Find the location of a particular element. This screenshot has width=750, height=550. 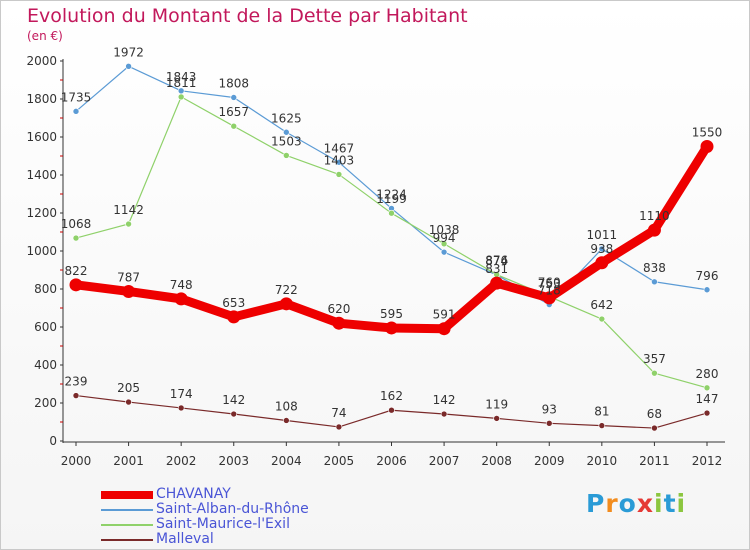

y-tick-label: 800 is located at coordinates (45, 289).